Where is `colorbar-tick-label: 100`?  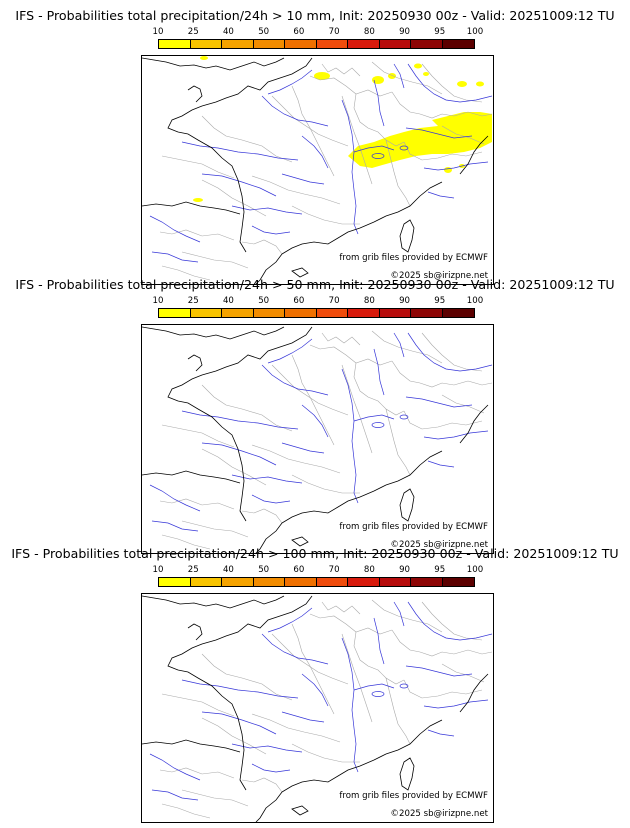 colorbar-tick-label: 100 is located at coordinates (475, 301).